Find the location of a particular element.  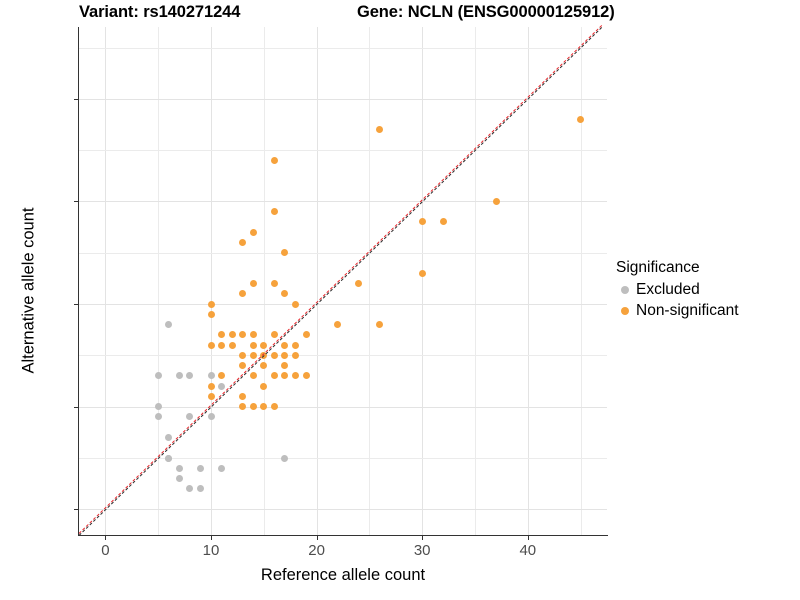

legend-item-label: Non-significant is located at coordinates (687, 310).